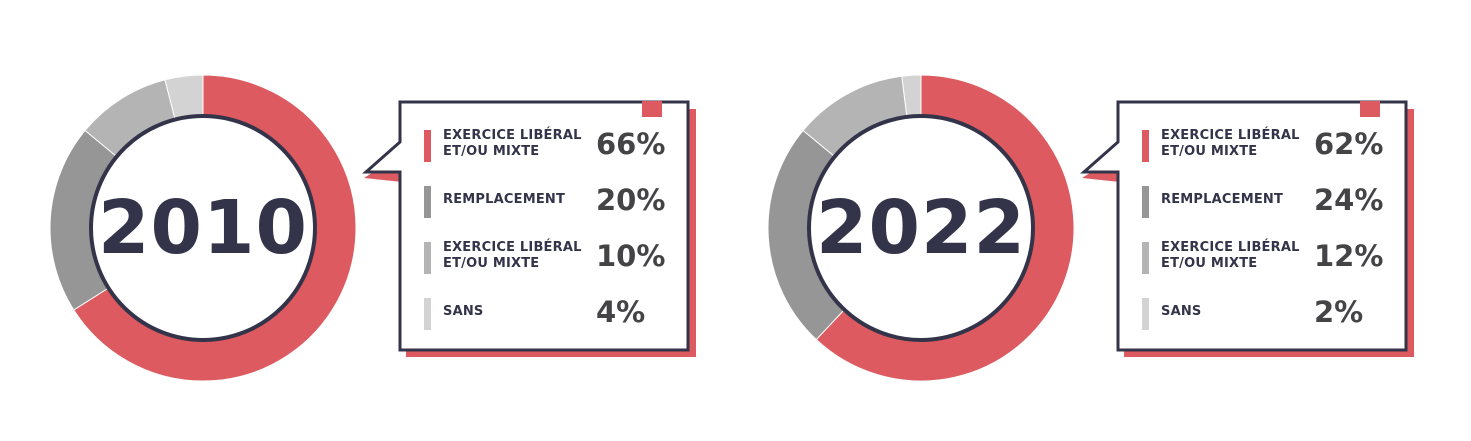  I want to click on legend-value: 66%, so click(631, 144).